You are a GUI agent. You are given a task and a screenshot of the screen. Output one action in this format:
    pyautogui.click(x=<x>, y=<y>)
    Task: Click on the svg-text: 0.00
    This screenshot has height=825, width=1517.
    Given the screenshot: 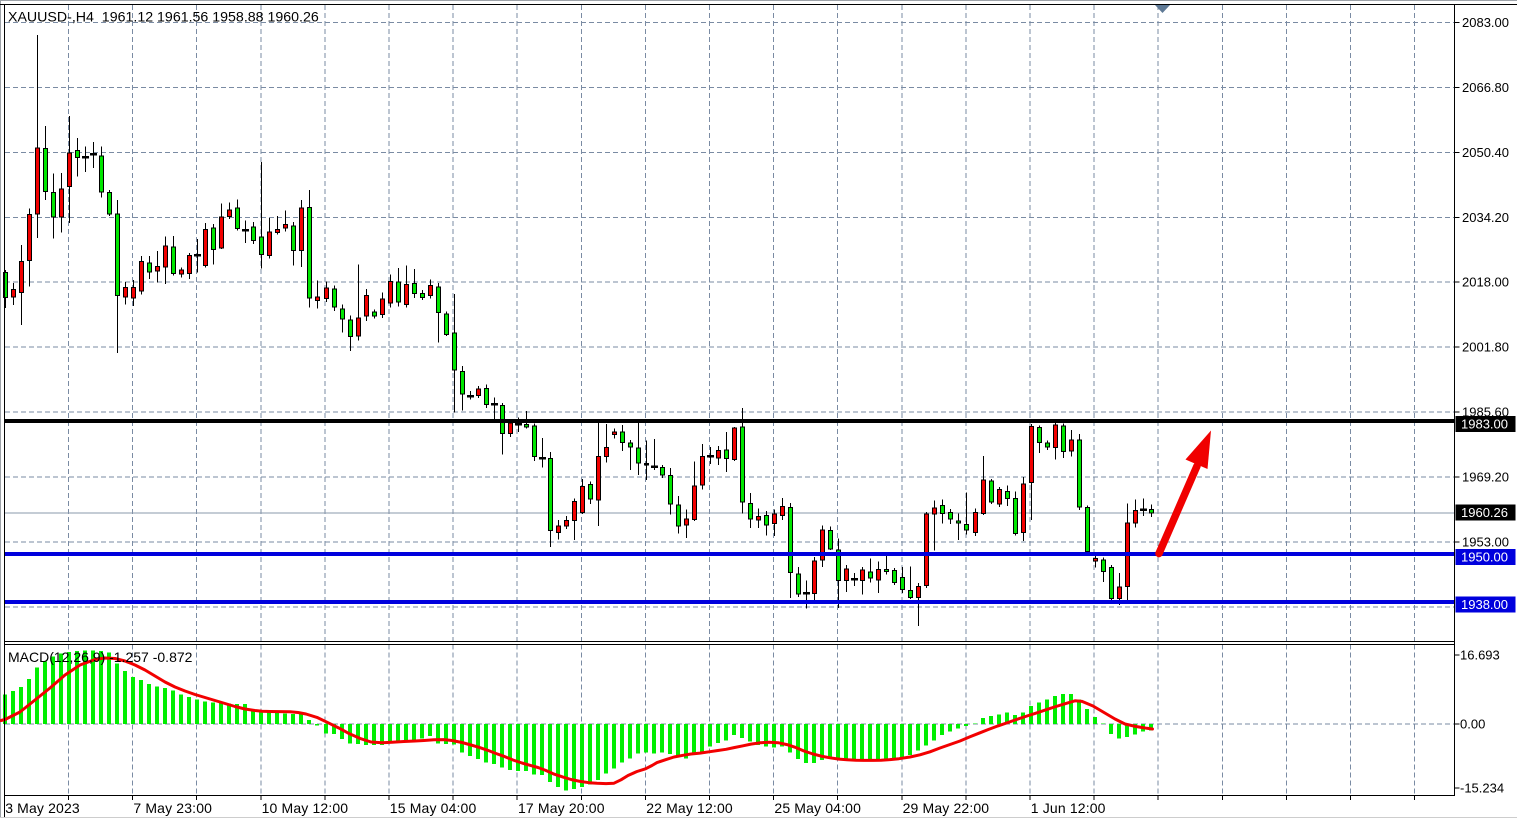 What is the action you would take?
    pyautogui.click(x=1472, y=724)
    